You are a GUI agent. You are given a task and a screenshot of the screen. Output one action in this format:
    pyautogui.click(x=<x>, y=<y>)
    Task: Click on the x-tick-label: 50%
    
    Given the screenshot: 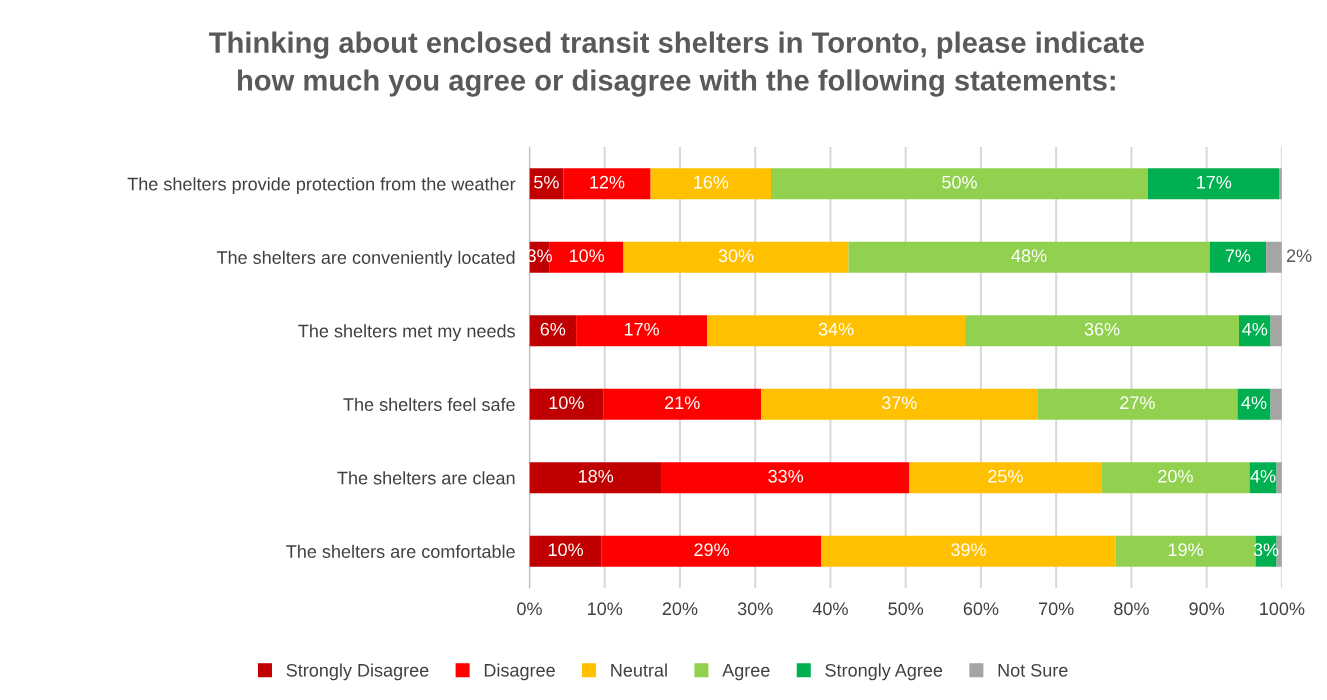 What is the action you would take?
    pyautogui.click(x=906, y=609)
    